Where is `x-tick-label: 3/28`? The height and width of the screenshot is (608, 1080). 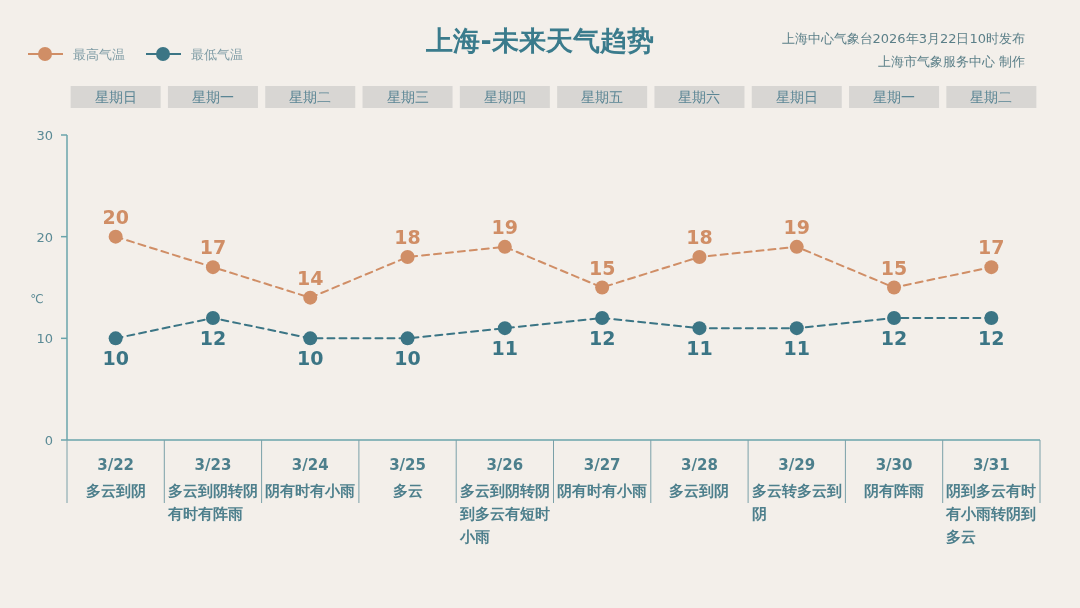
x-tick-label: 3/28 is located at coordinates (699, 465).